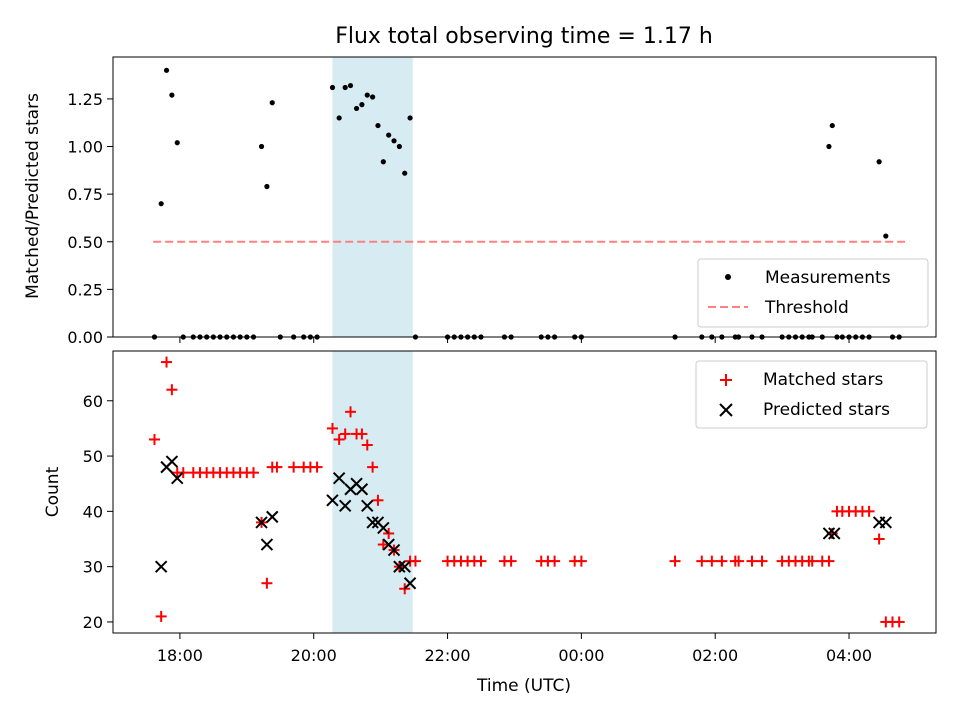  I want to click on top-y-axis-label: Matched/Predicted stars, so click(33, 196).